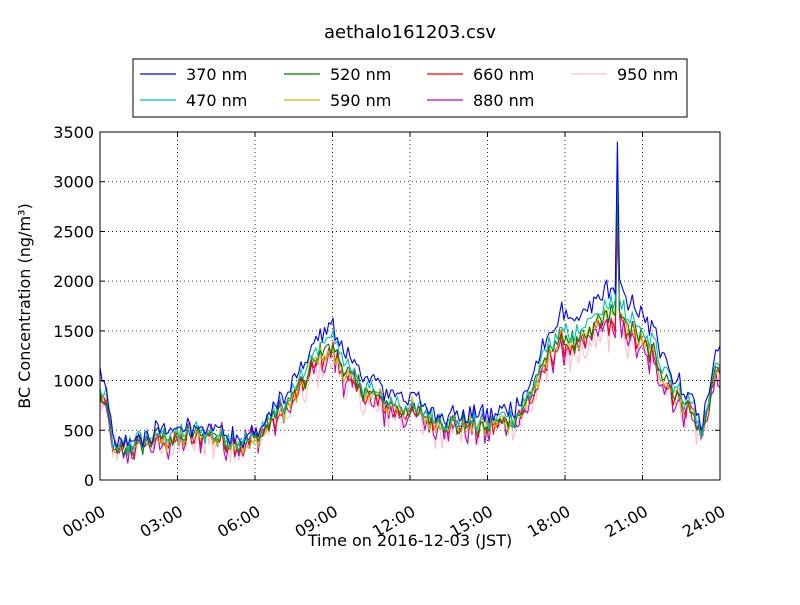 The image size is (800, 605). I want to click on legend-label: 520 nm, so click(360, 74).